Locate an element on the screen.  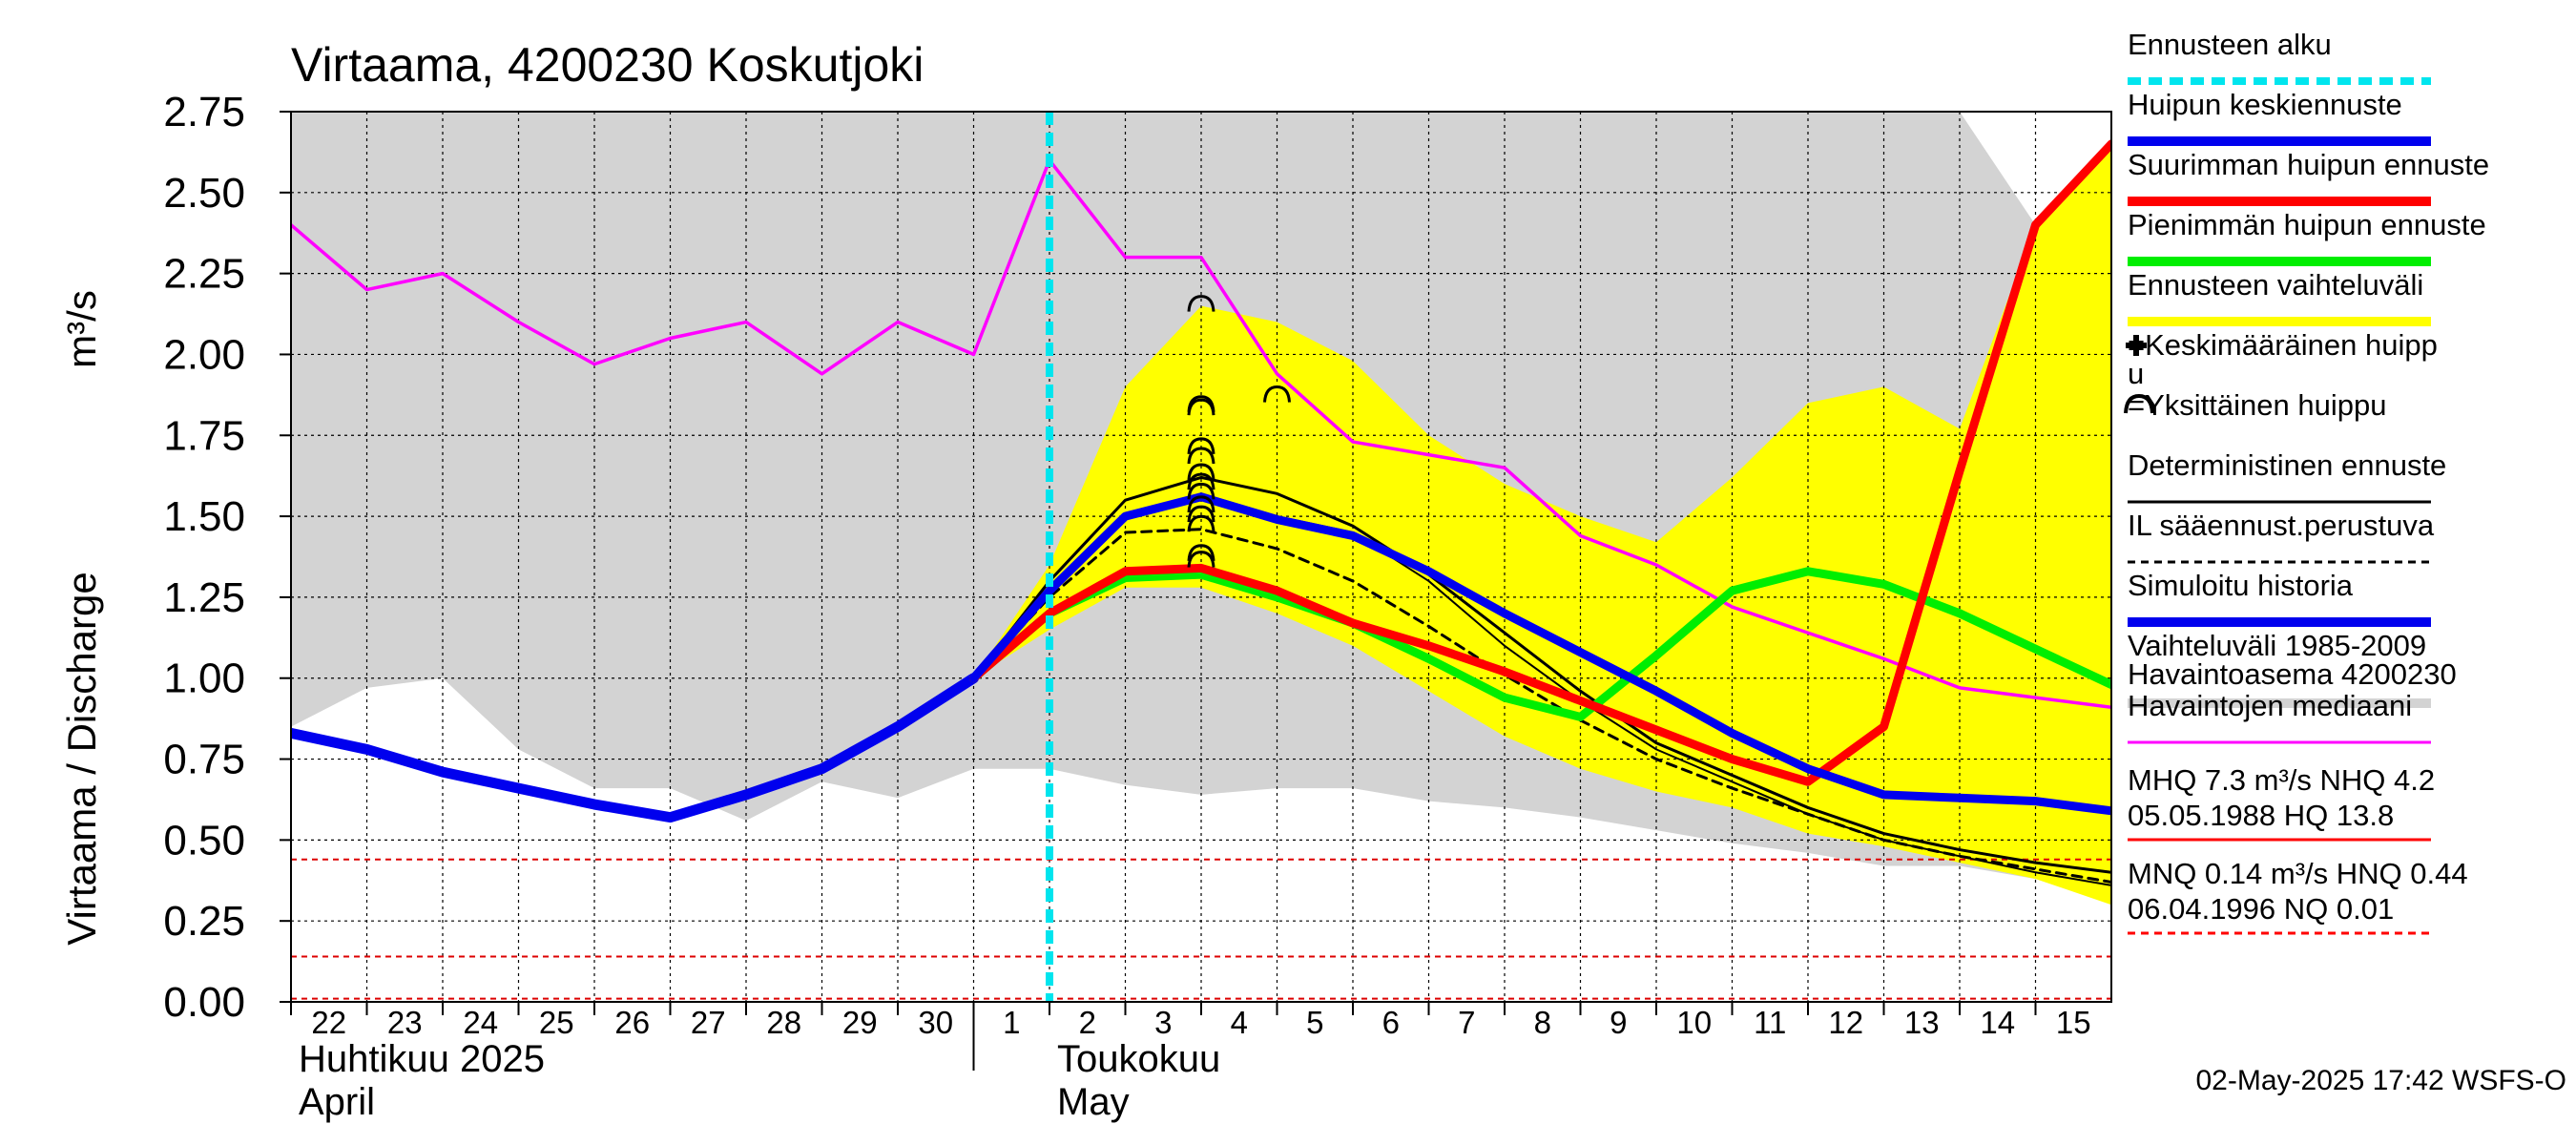
y-tick-label: 0.50 is located at coordinates (204, 840).